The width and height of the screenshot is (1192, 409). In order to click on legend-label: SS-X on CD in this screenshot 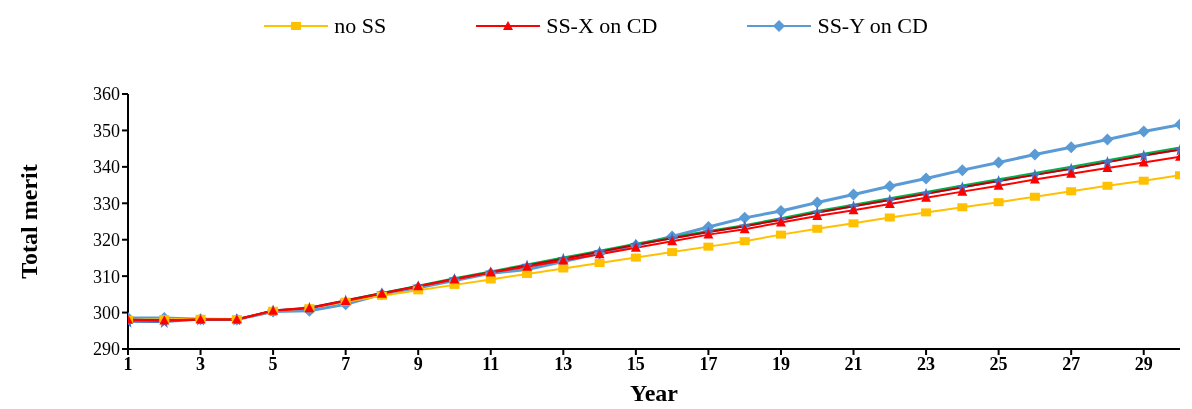, I will do `click(602, 26)`.